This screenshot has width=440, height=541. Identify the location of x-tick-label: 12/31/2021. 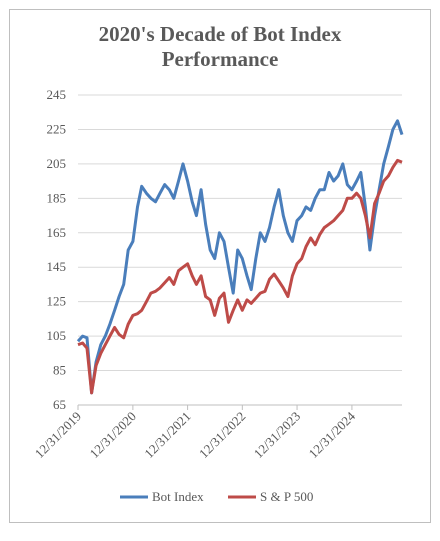
(167, 435).